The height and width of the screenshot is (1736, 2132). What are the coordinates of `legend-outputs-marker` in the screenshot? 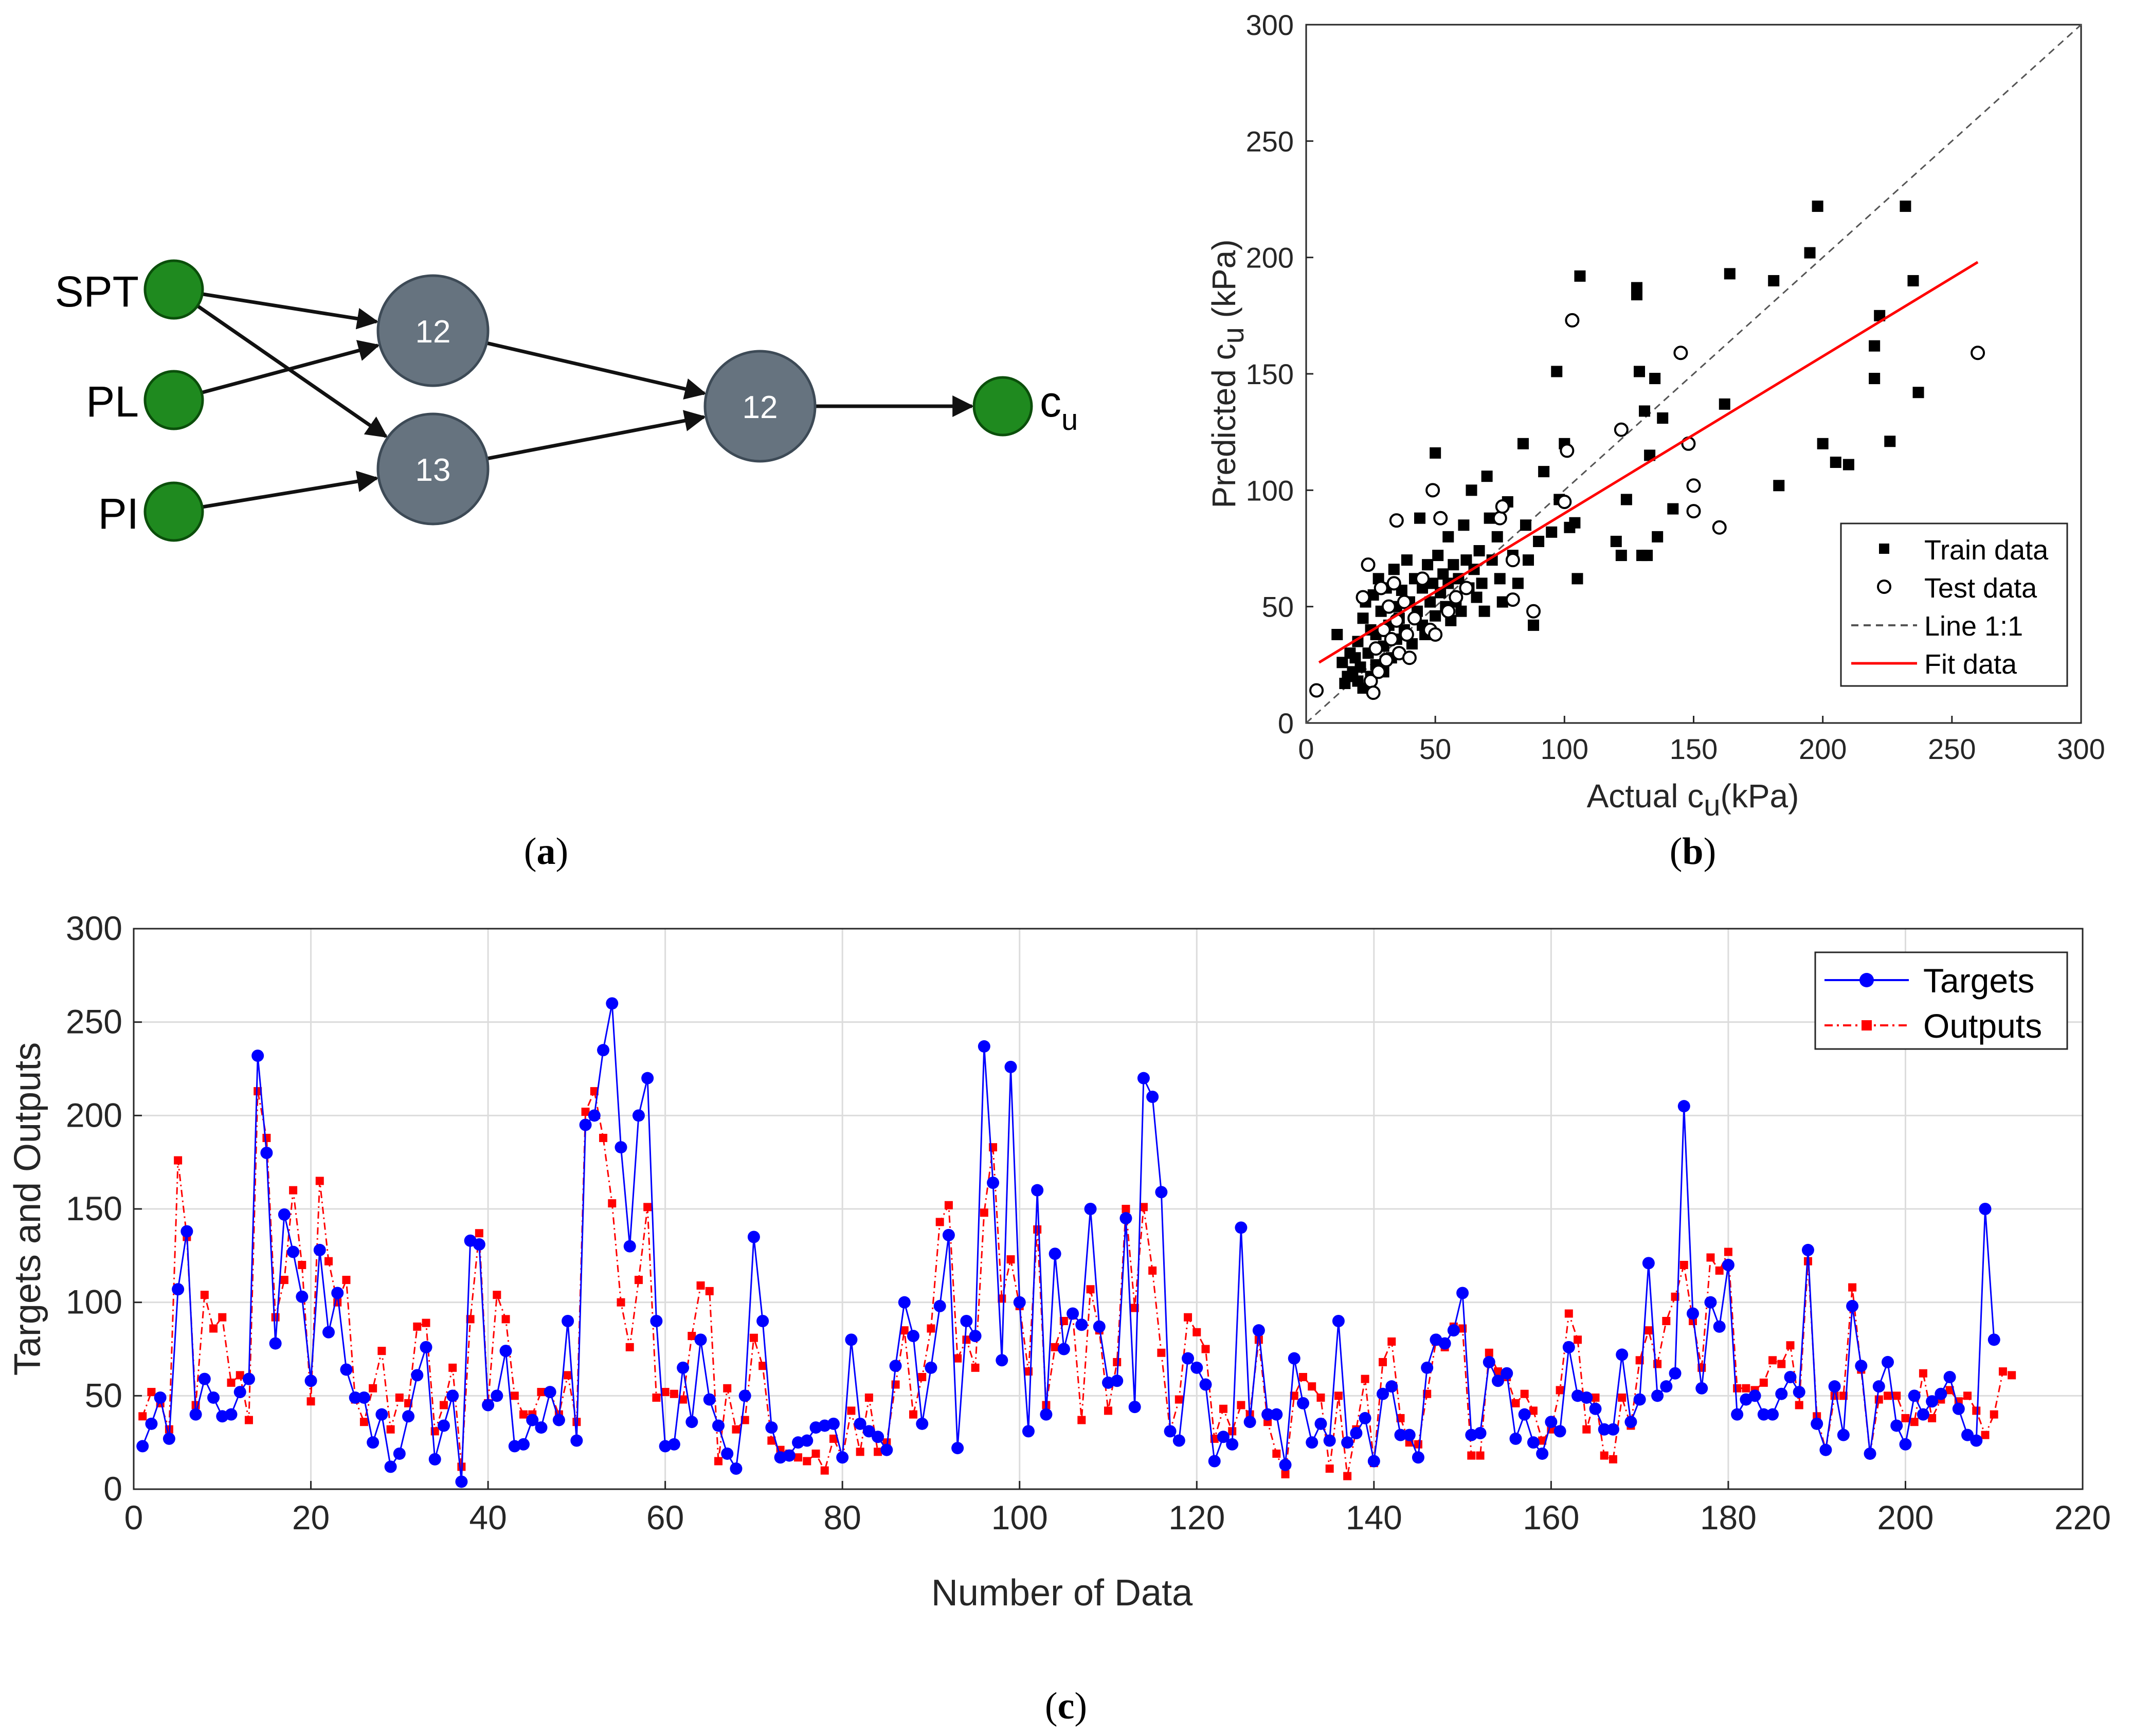 It's located at (1867, 1025).